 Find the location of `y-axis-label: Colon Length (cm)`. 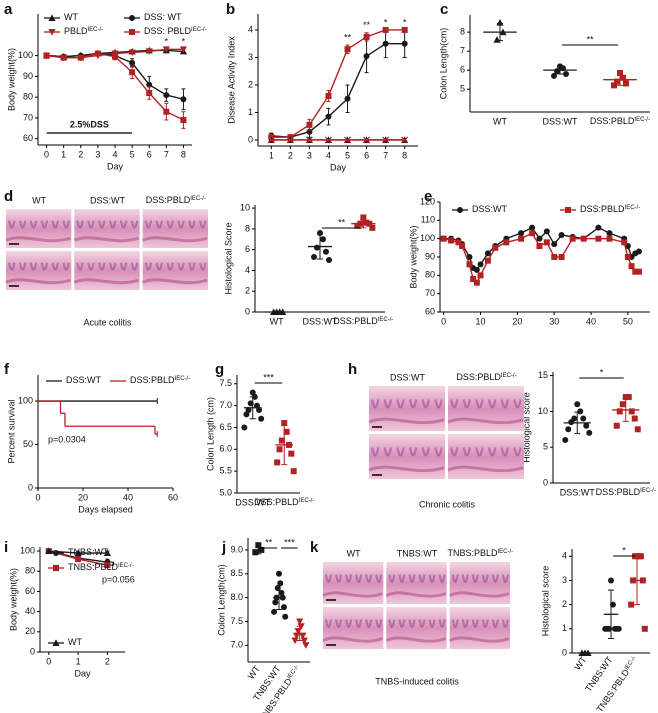

y-axis-label: Colon Length (cm) is located at coordinates (210, 434).